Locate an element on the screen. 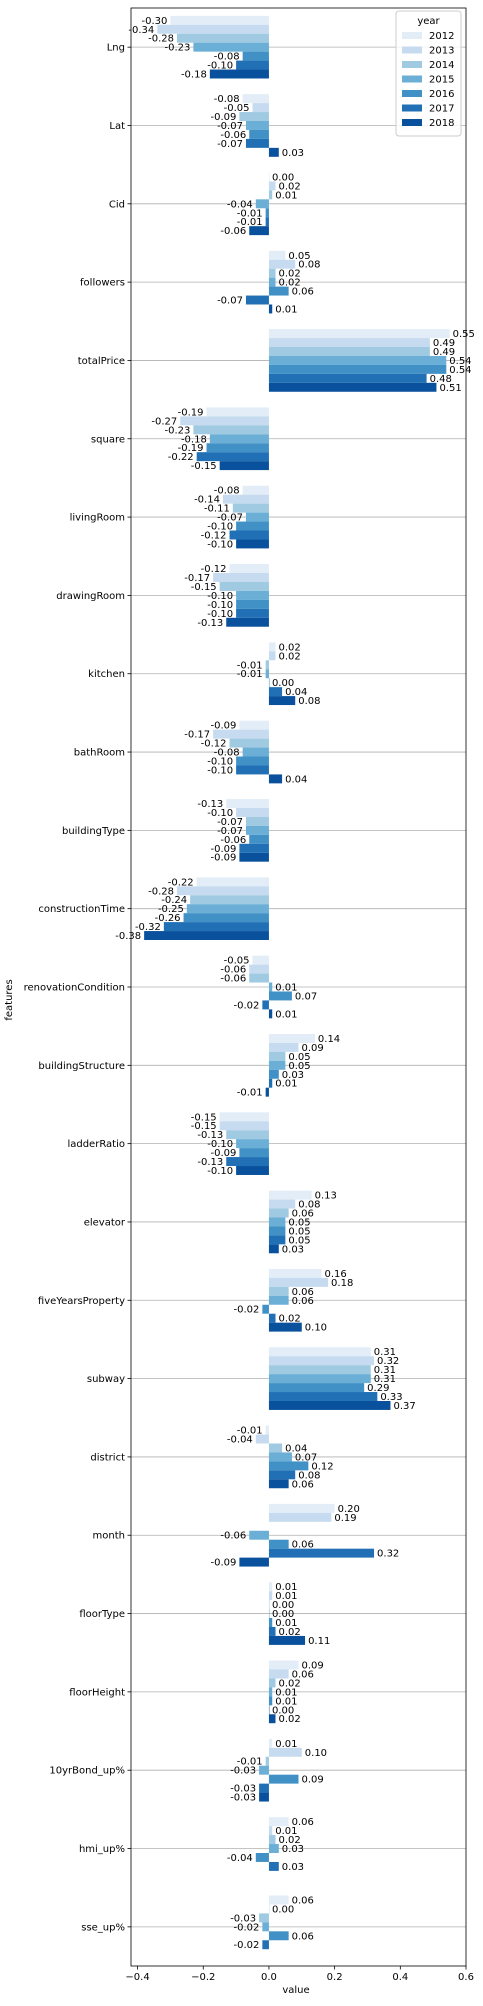 The height and width of the screenshot is (2006, 483). bar-square-2012 is located at coordinates (237, 412).